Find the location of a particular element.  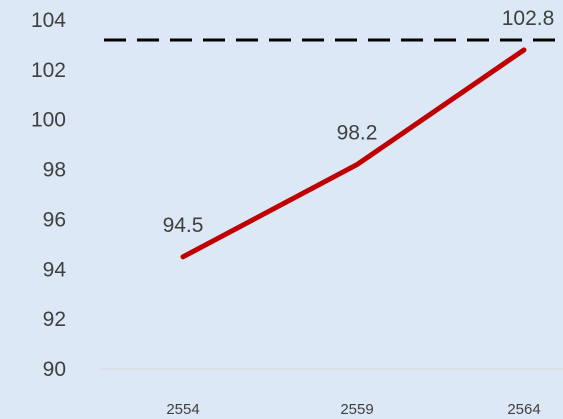

y-tick-label: 96 is located at coordinates (54, 219).